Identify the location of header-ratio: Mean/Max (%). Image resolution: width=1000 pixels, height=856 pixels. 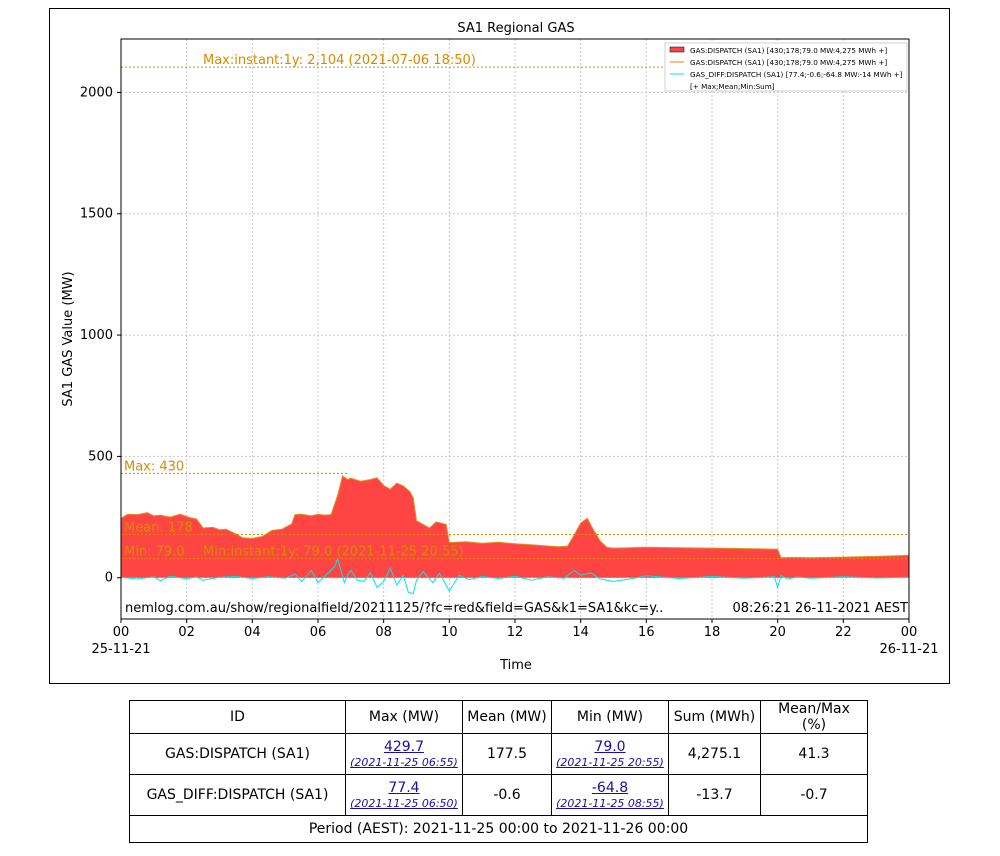
(814, 717).